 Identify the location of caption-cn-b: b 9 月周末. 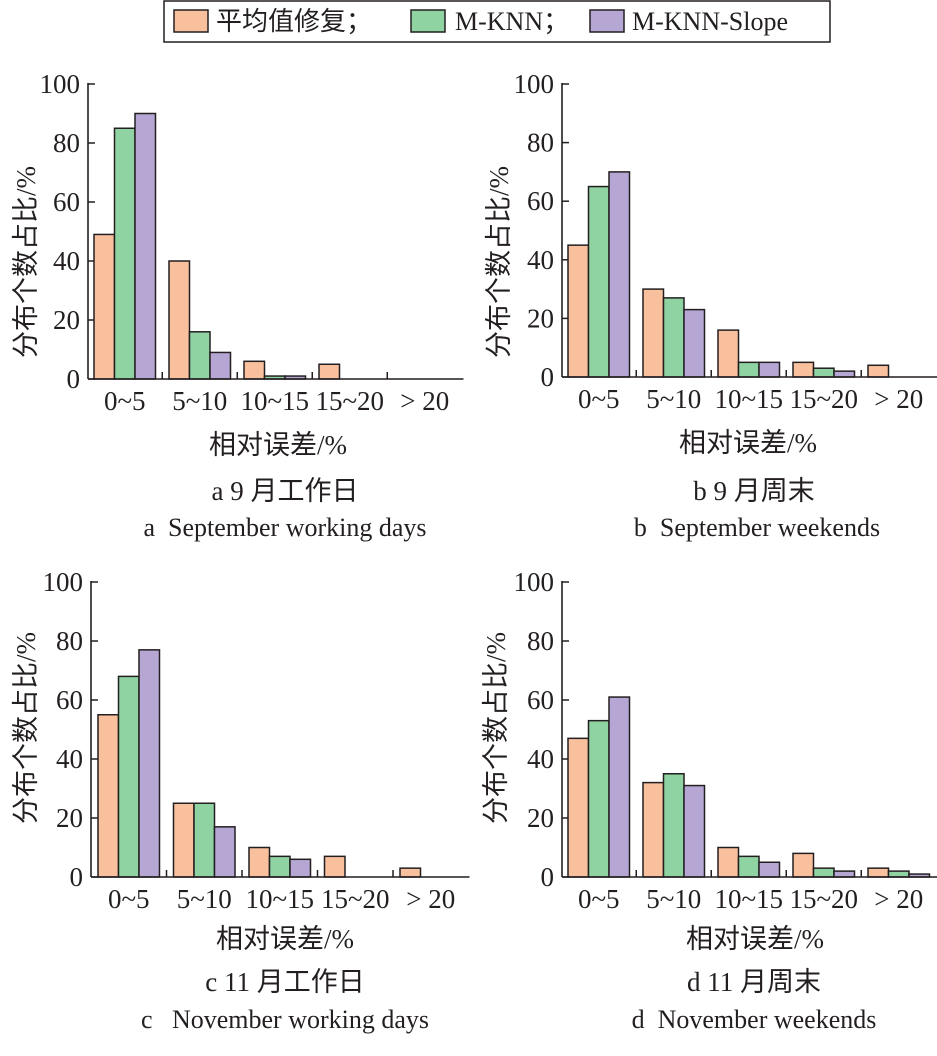
(754, 491).